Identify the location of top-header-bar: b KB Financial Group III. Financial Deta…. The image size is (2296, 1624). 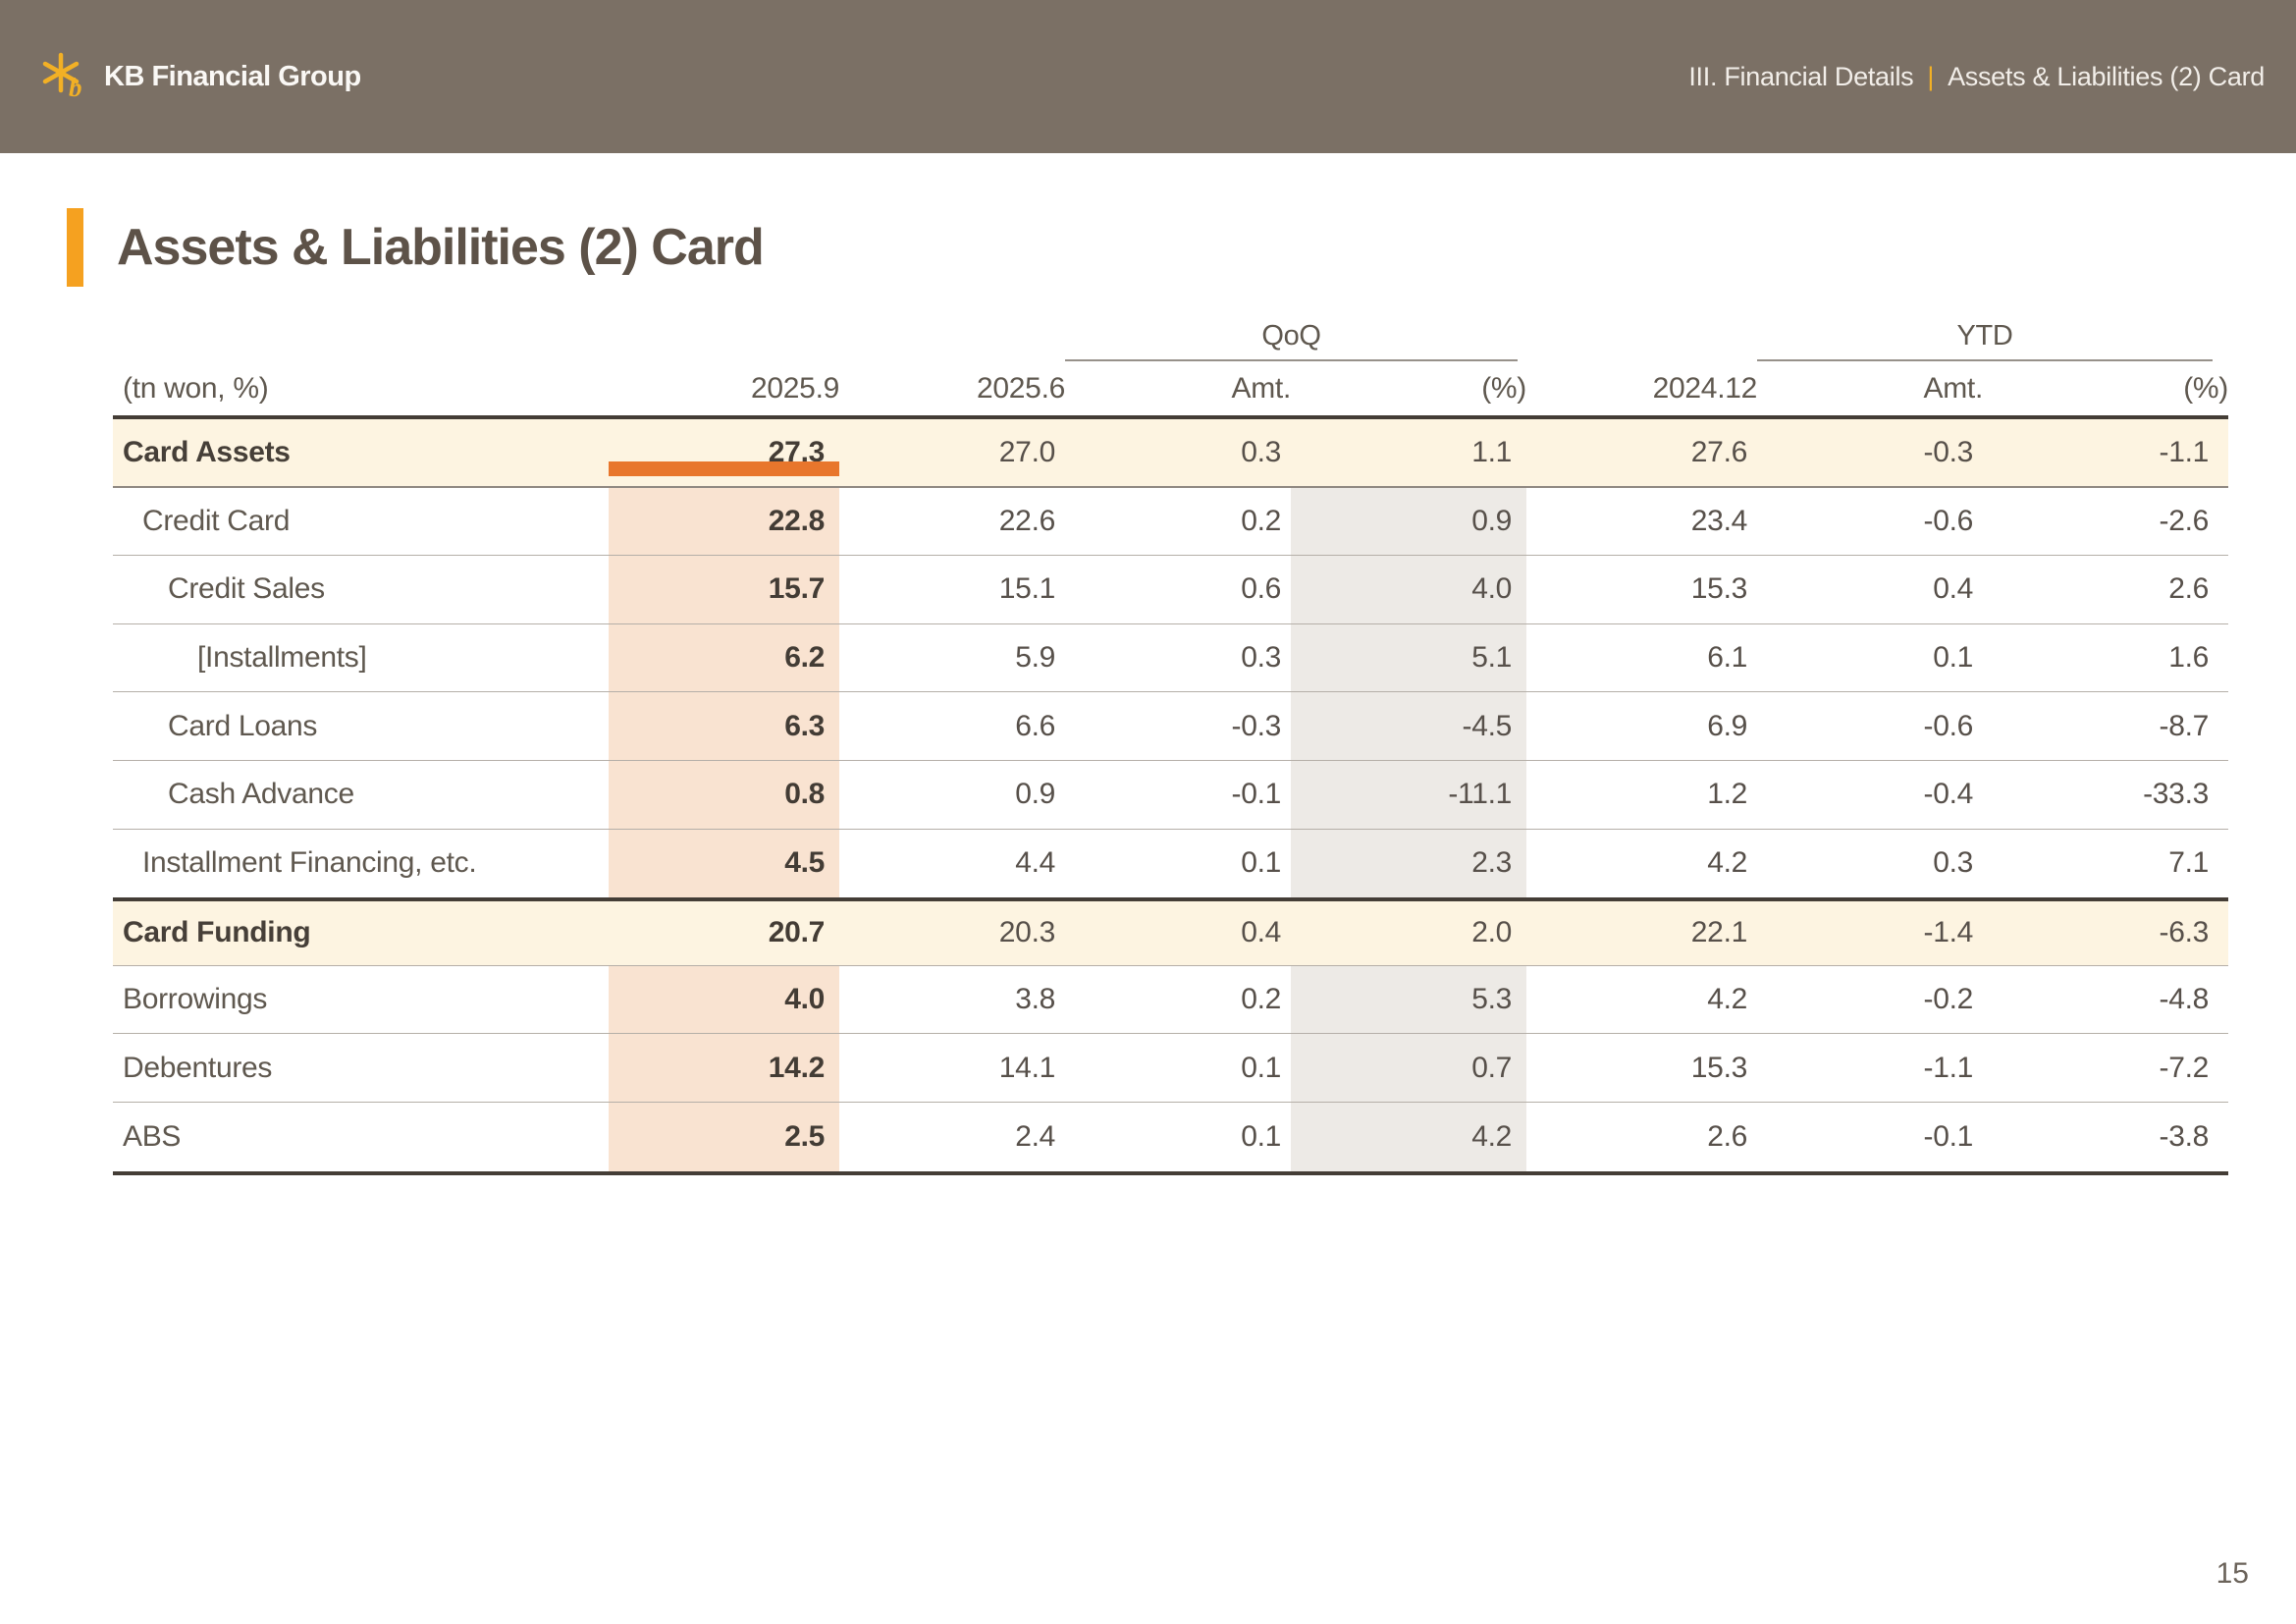
(1148, 76).